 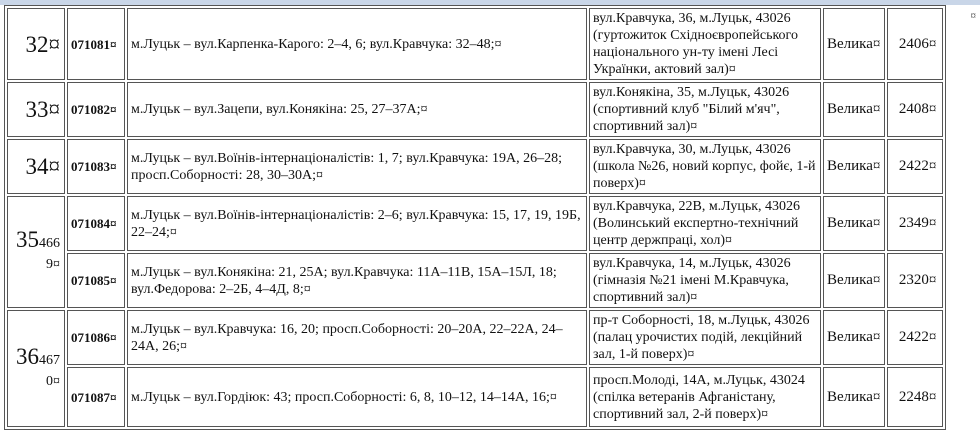 I want to click on district-number: 35466 9¤, so click(x=36, y=252).